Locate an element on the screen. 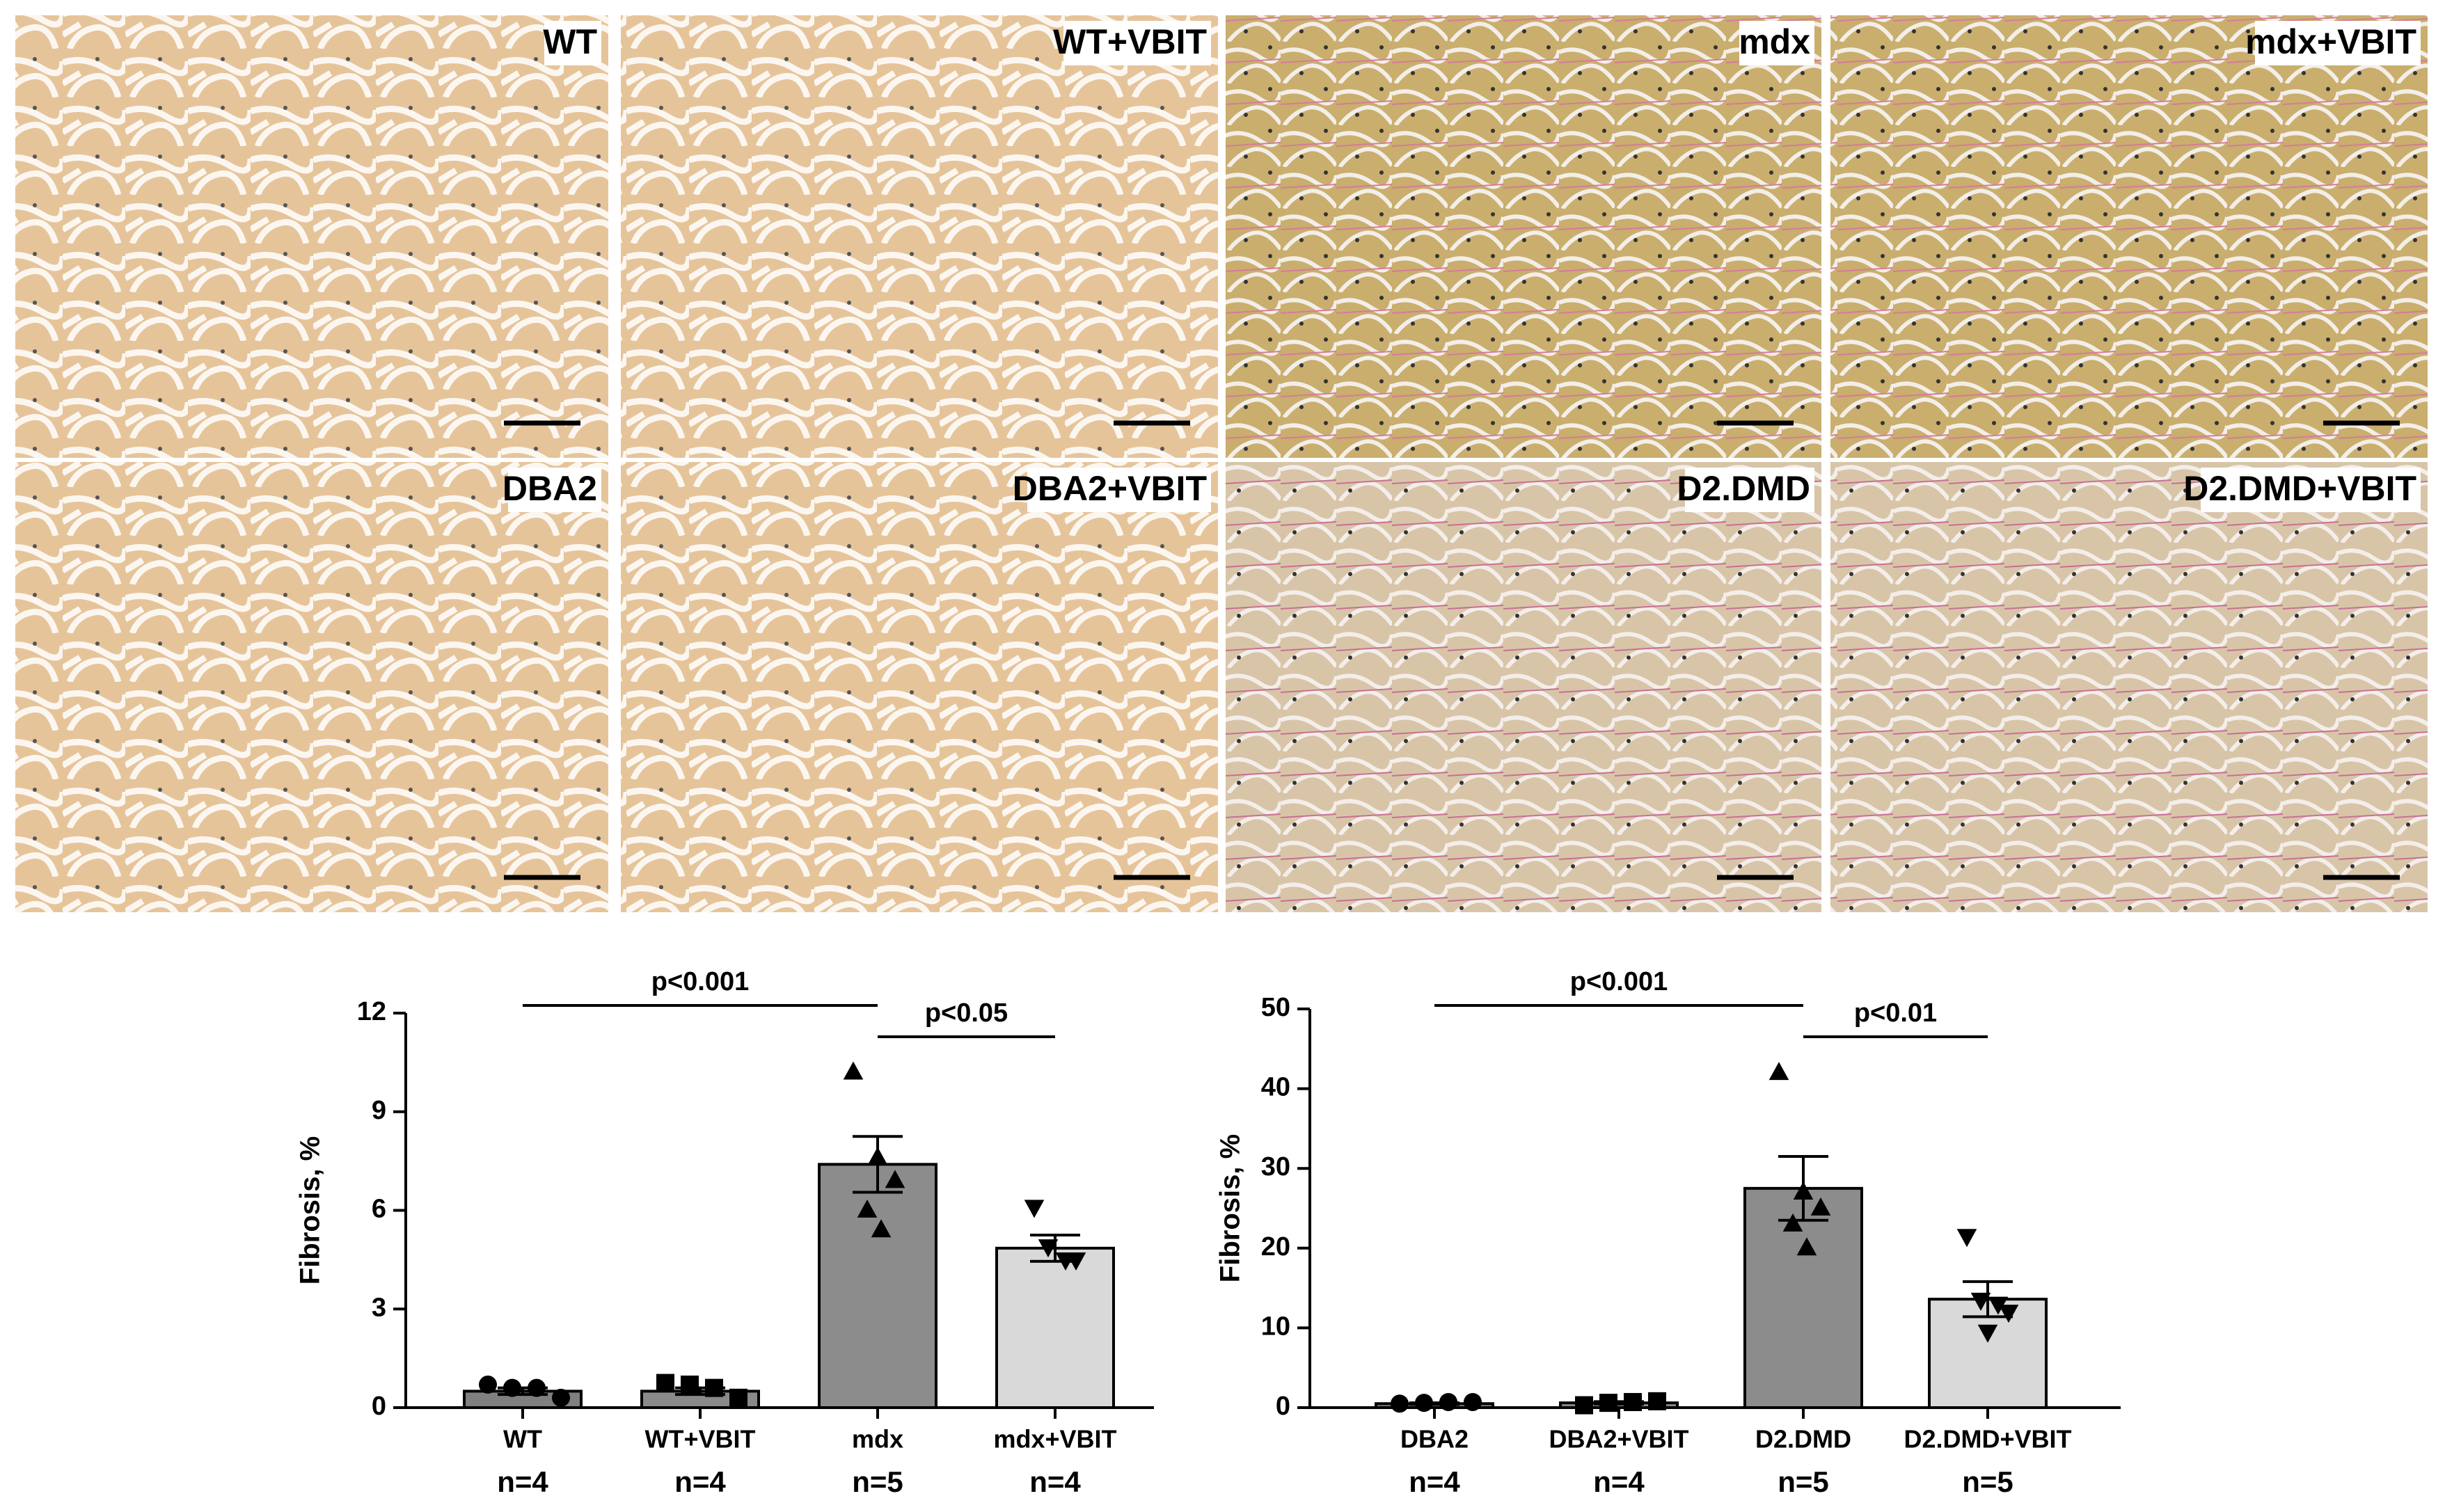  x-tick-label: mdx+VBIT is located at coordinates (1054, 1440).